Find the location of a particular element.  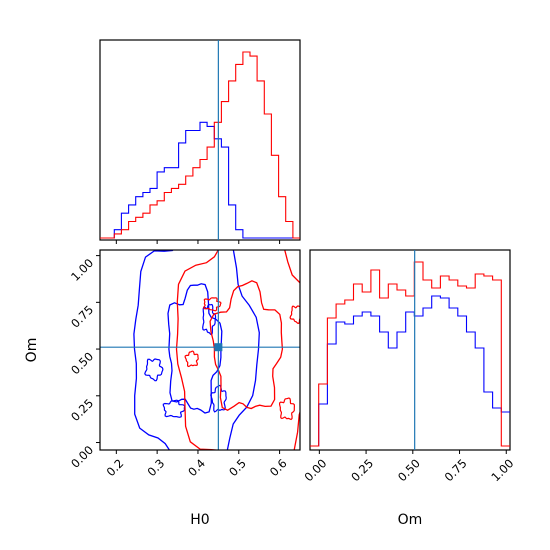

joint-y-tick-label: 0.00 is located at coordinates (82, 457).